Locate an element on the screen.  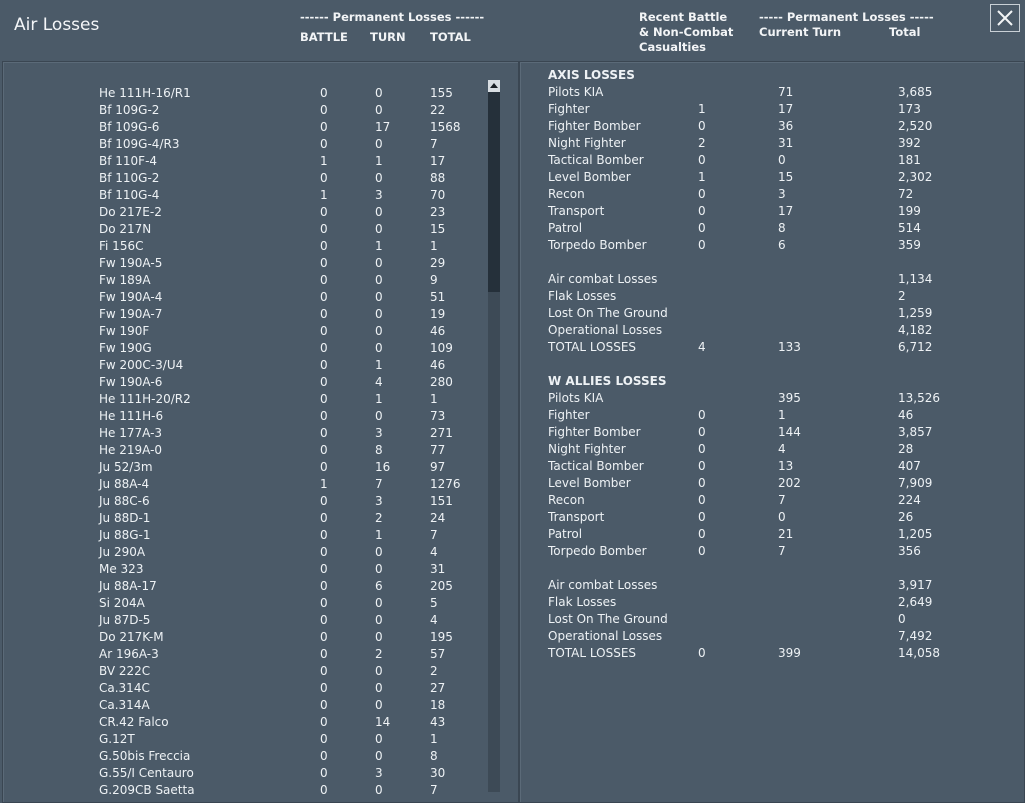
axis-rows-row: Level Bomber 1 15 2,302 is located at coordinates (510, 177).